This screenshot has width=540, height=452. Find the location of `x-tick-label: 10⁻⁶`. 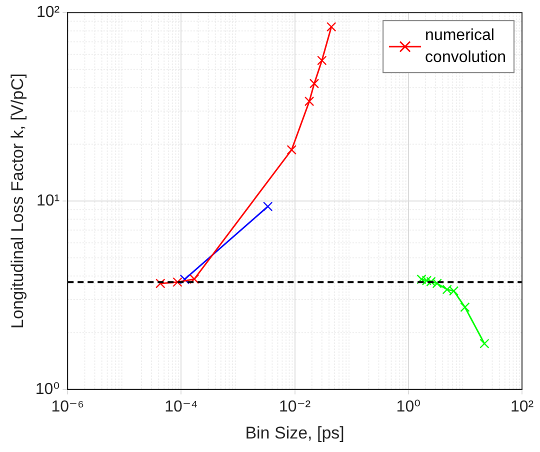

x-tick-label: 10⁻⁶ is located at coordinates (67, 407).